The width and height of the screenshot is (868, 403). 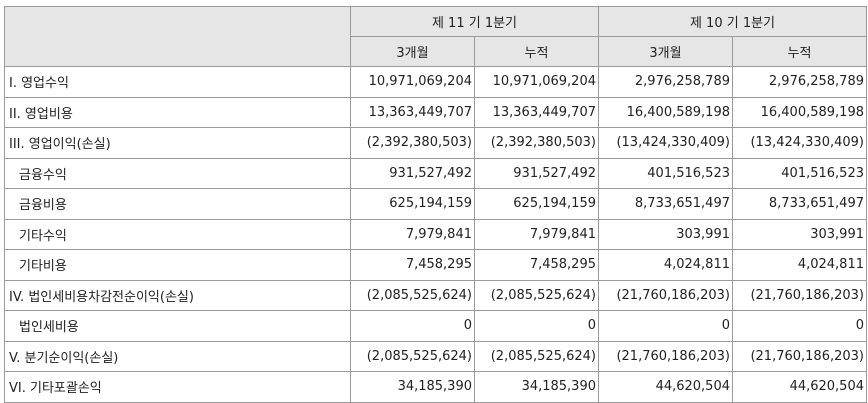 What do you see at coordinates (177, 173) in the screenshot?
I see `row-label: 금융수익` at bounding box center [177, 173].